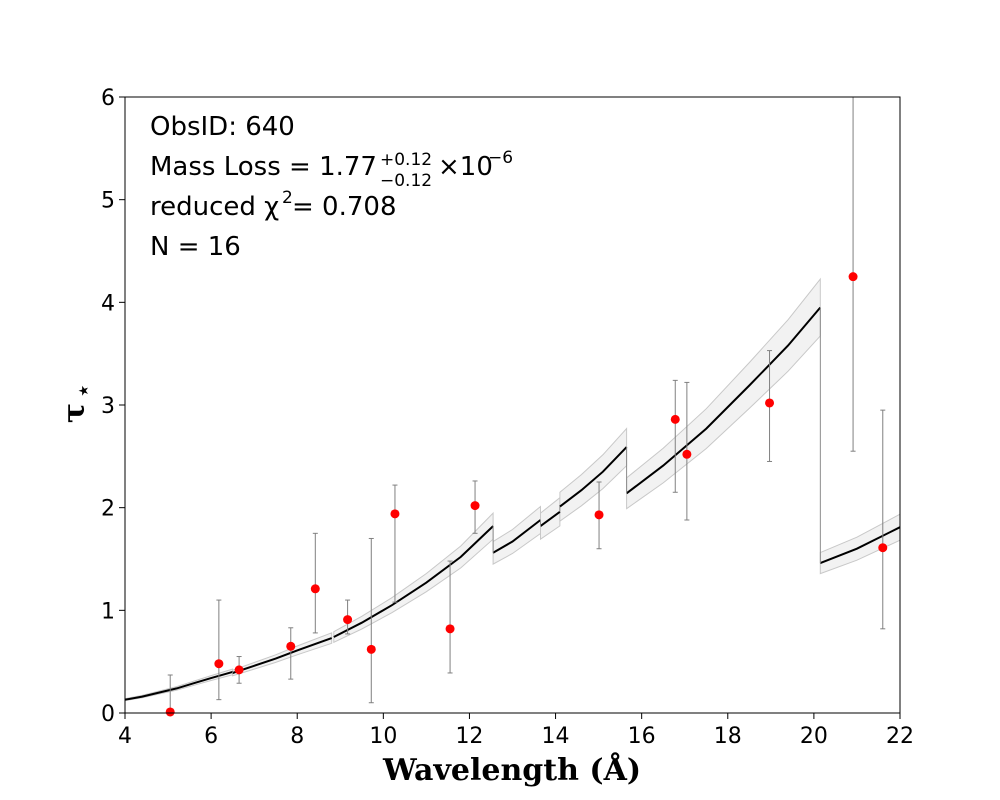 This screenshot has width=1000, height=800. What do you see at coordinates (383, 736) in the screenshot?
I see `x-tick-label: 10` at bounding box center [383, 736].